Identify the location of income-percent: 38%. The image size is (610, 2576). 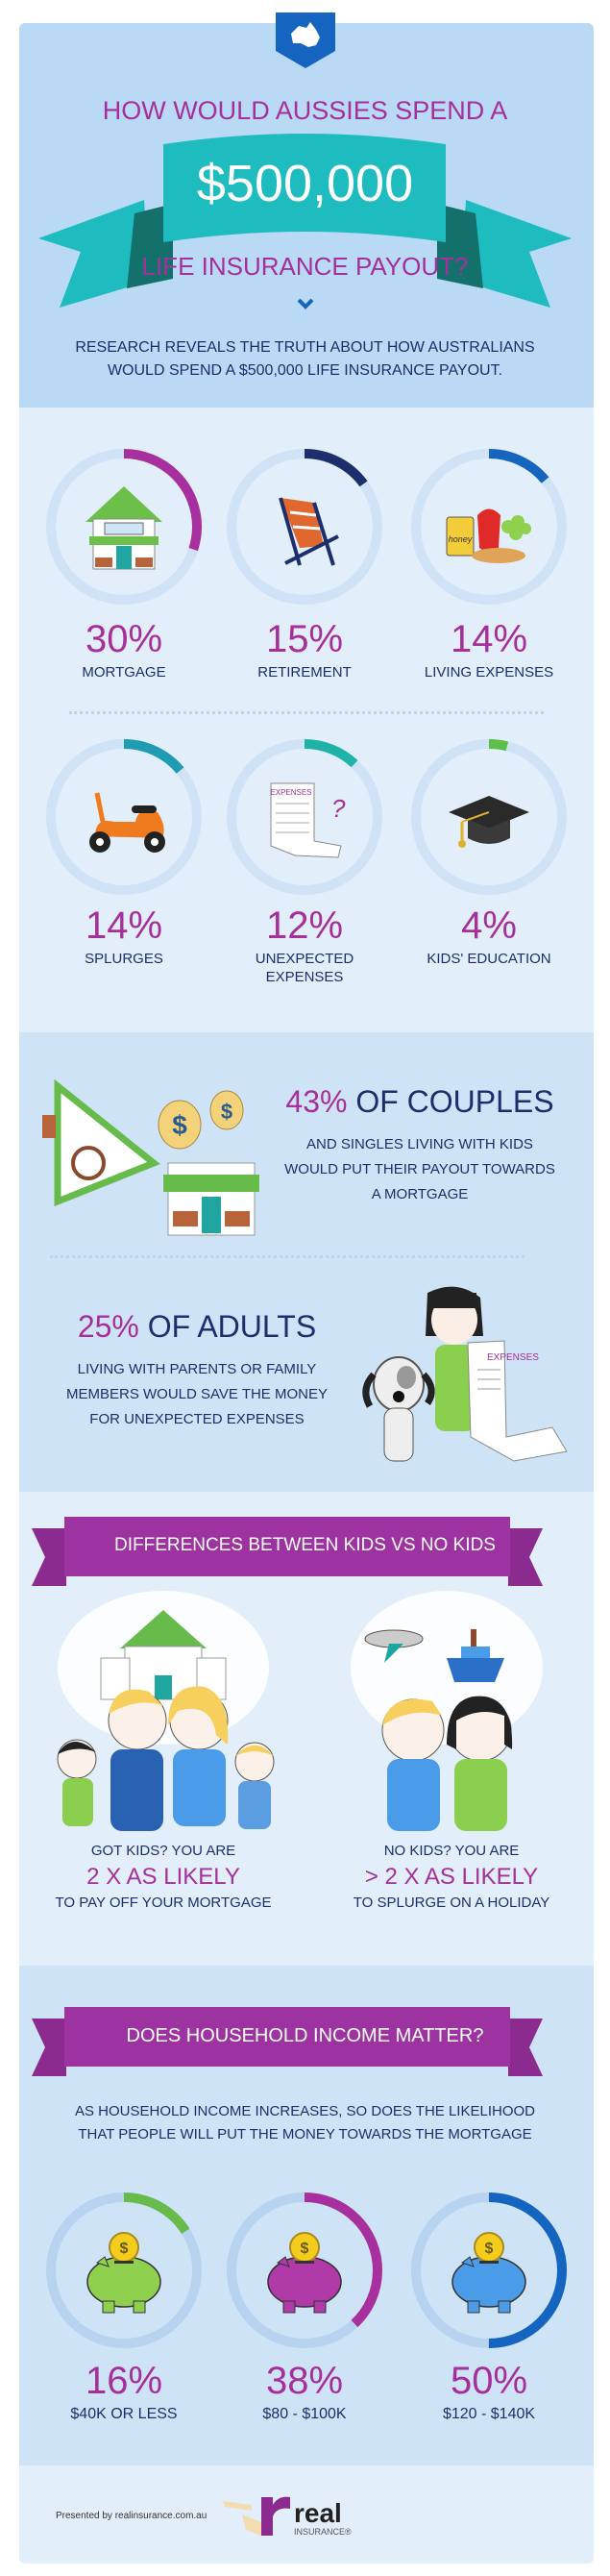
(304, 2381).